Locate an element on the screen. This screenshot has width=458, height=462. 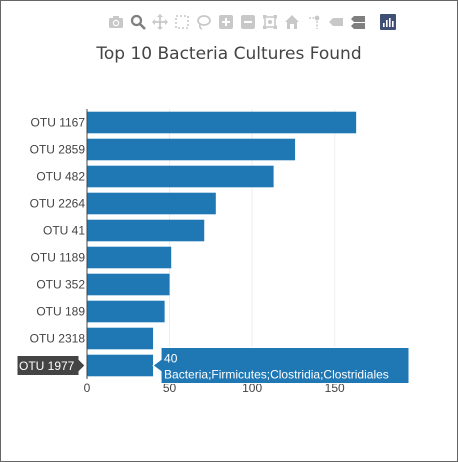
y-tick-label: OTU 2859 is located at coordinates (58, 150).